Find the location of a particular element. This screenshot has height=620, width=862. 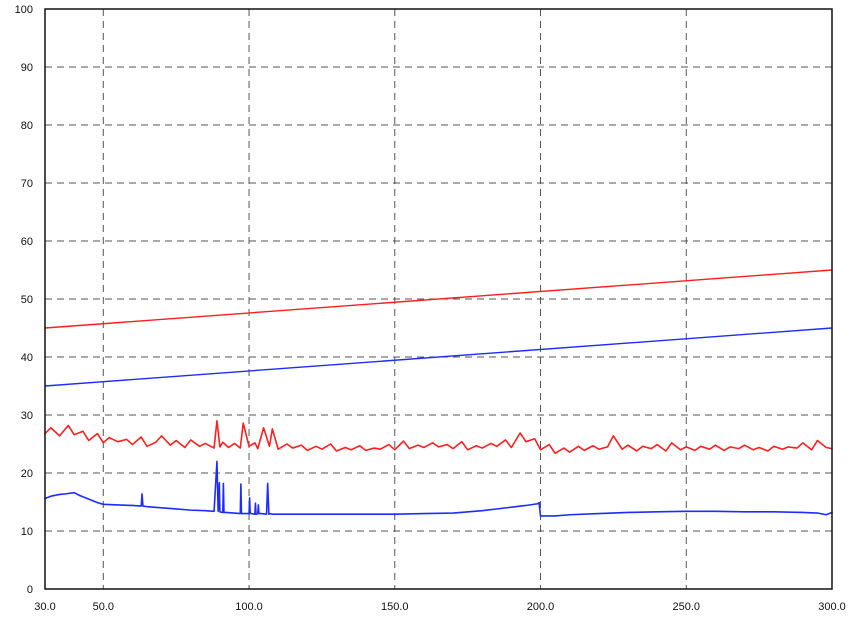

y-tick-label-3: 30 is located at coordinates (27, 416).